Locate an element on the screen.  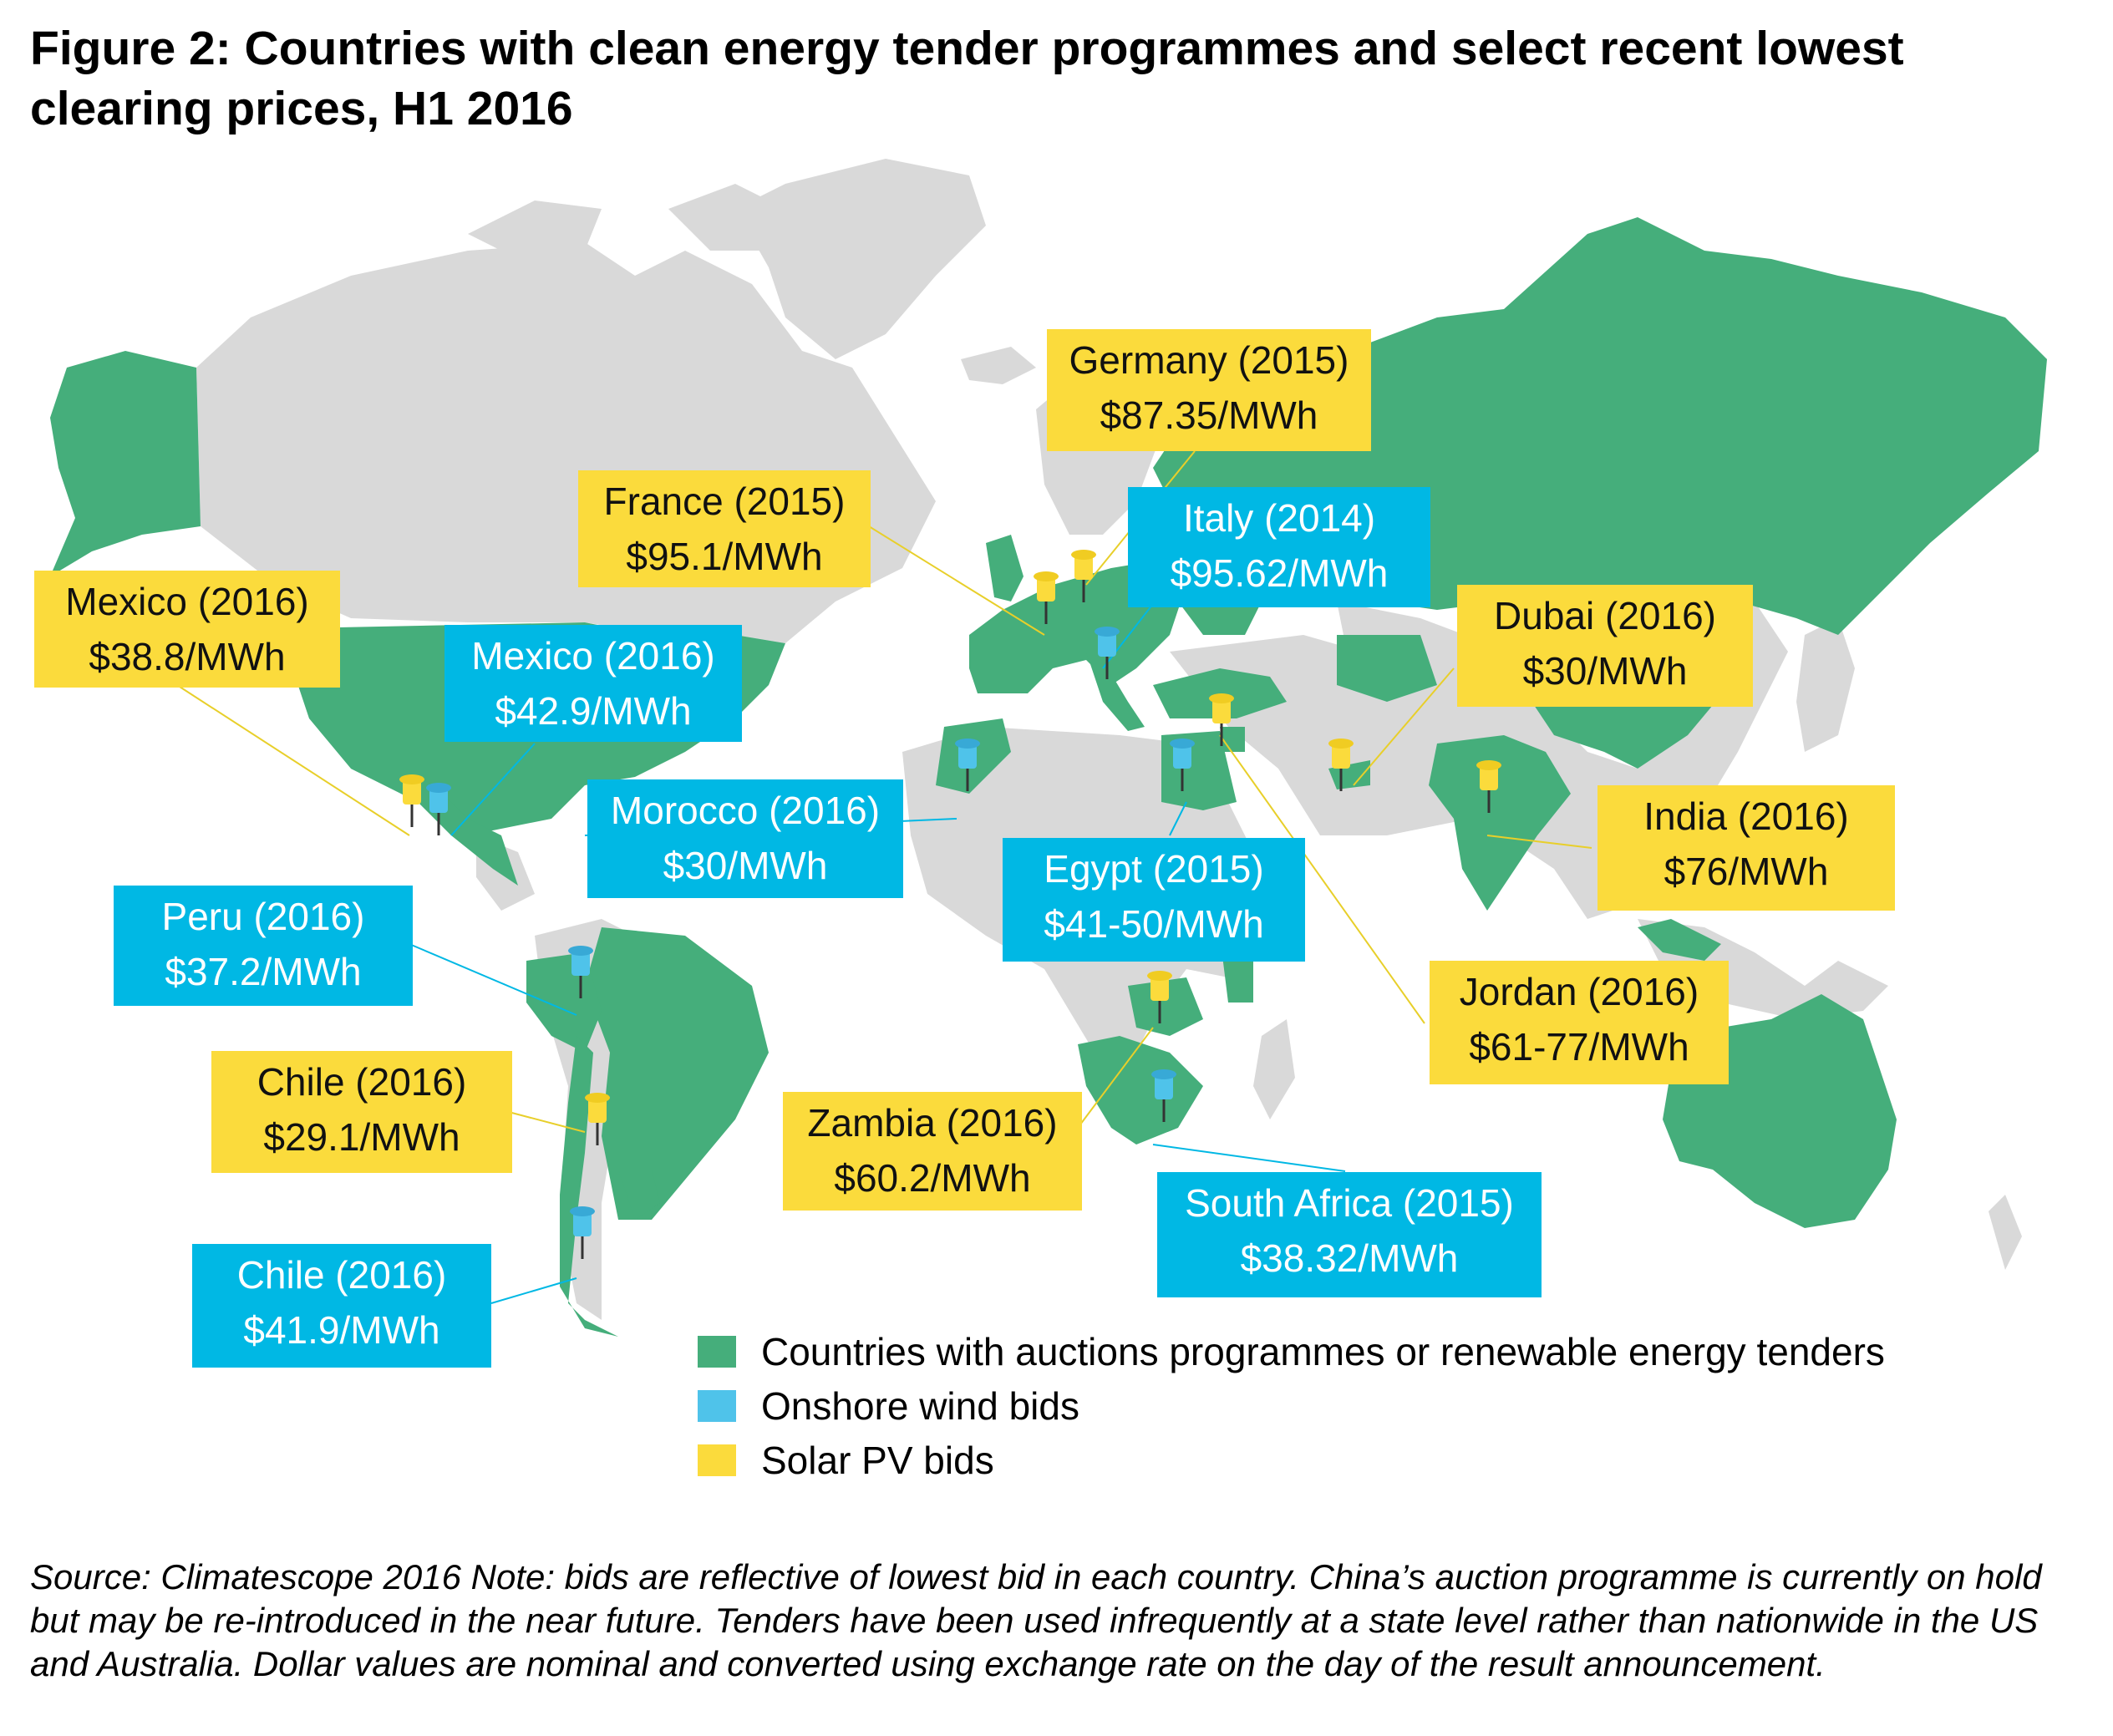
land-chile is located at coordinates (589, 1186).